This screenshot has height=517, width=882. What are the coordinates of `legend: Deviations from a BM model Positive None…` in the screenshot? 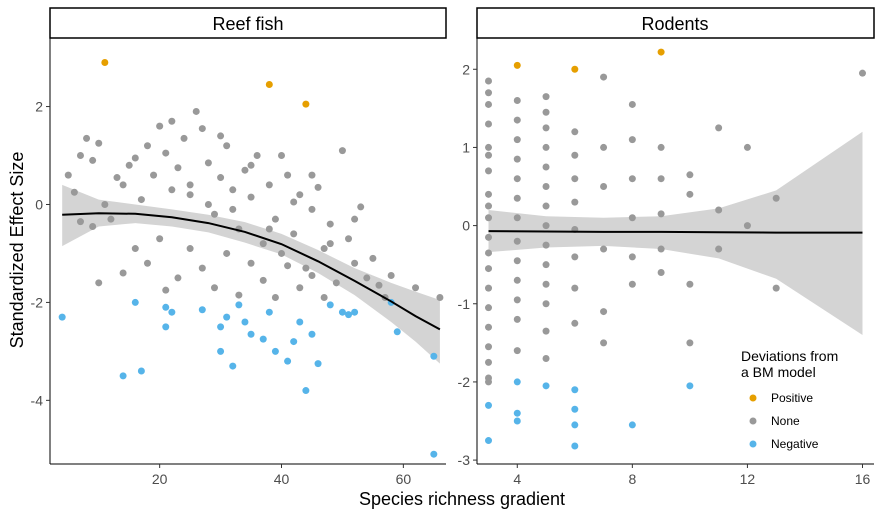 It's located at (789, 399).